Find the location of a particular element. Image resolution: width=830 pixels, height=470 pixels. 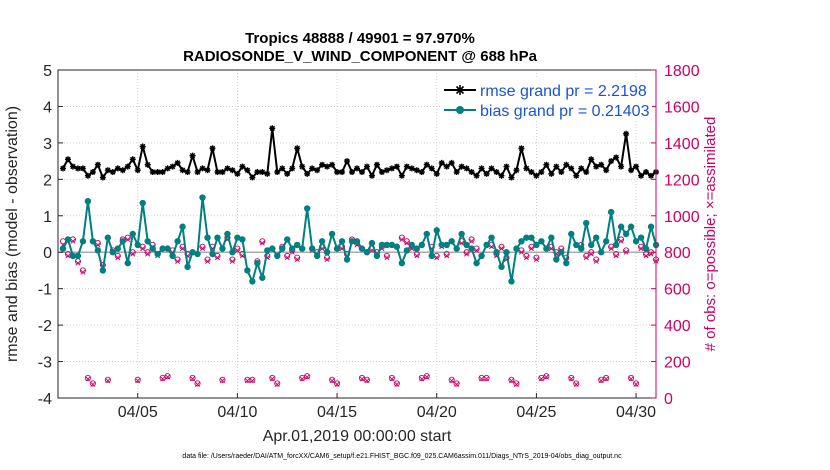

x-tick-label: 04/25 is located at coordinates (536, 412).